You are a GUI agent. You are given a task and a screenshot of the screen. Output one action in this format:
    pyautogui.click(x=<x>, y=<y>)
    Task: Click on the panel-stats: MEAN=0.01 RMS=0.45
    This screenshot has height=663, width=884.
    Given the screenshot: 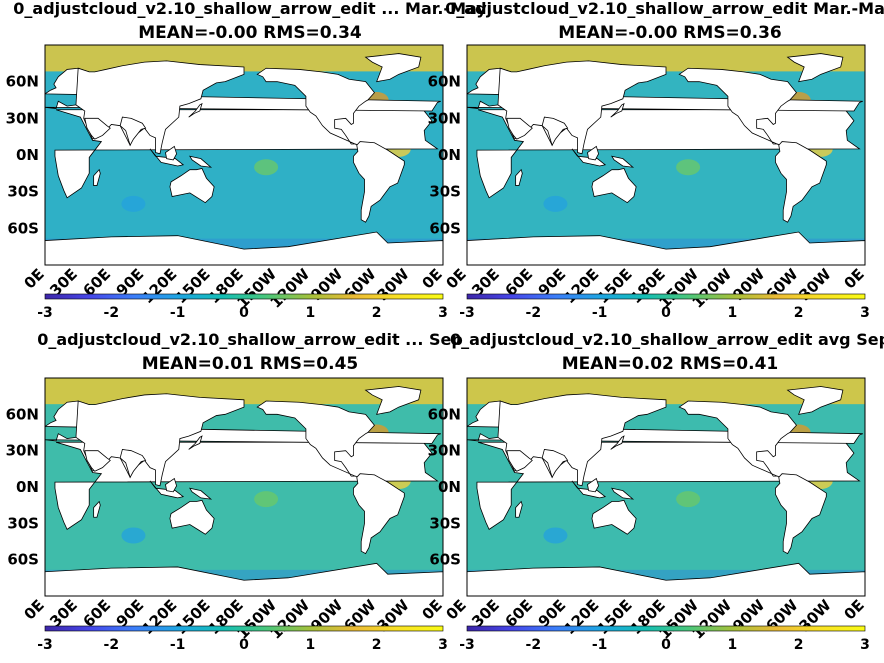 What is the action you would take?
    pyautogui.click(x=250, y=364)
    